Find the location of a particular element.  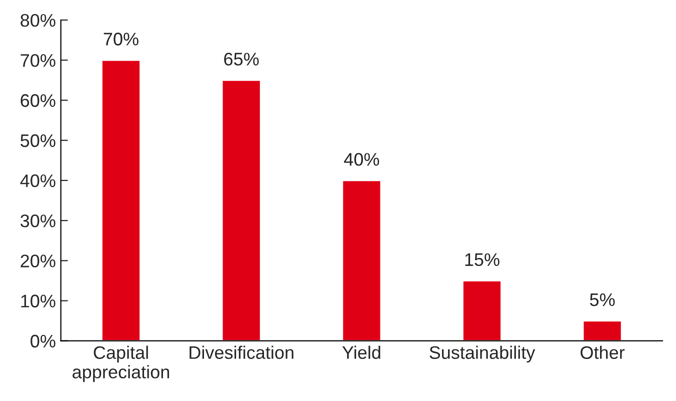

y-tick-label: 80% is located at coordinates (38, 20).